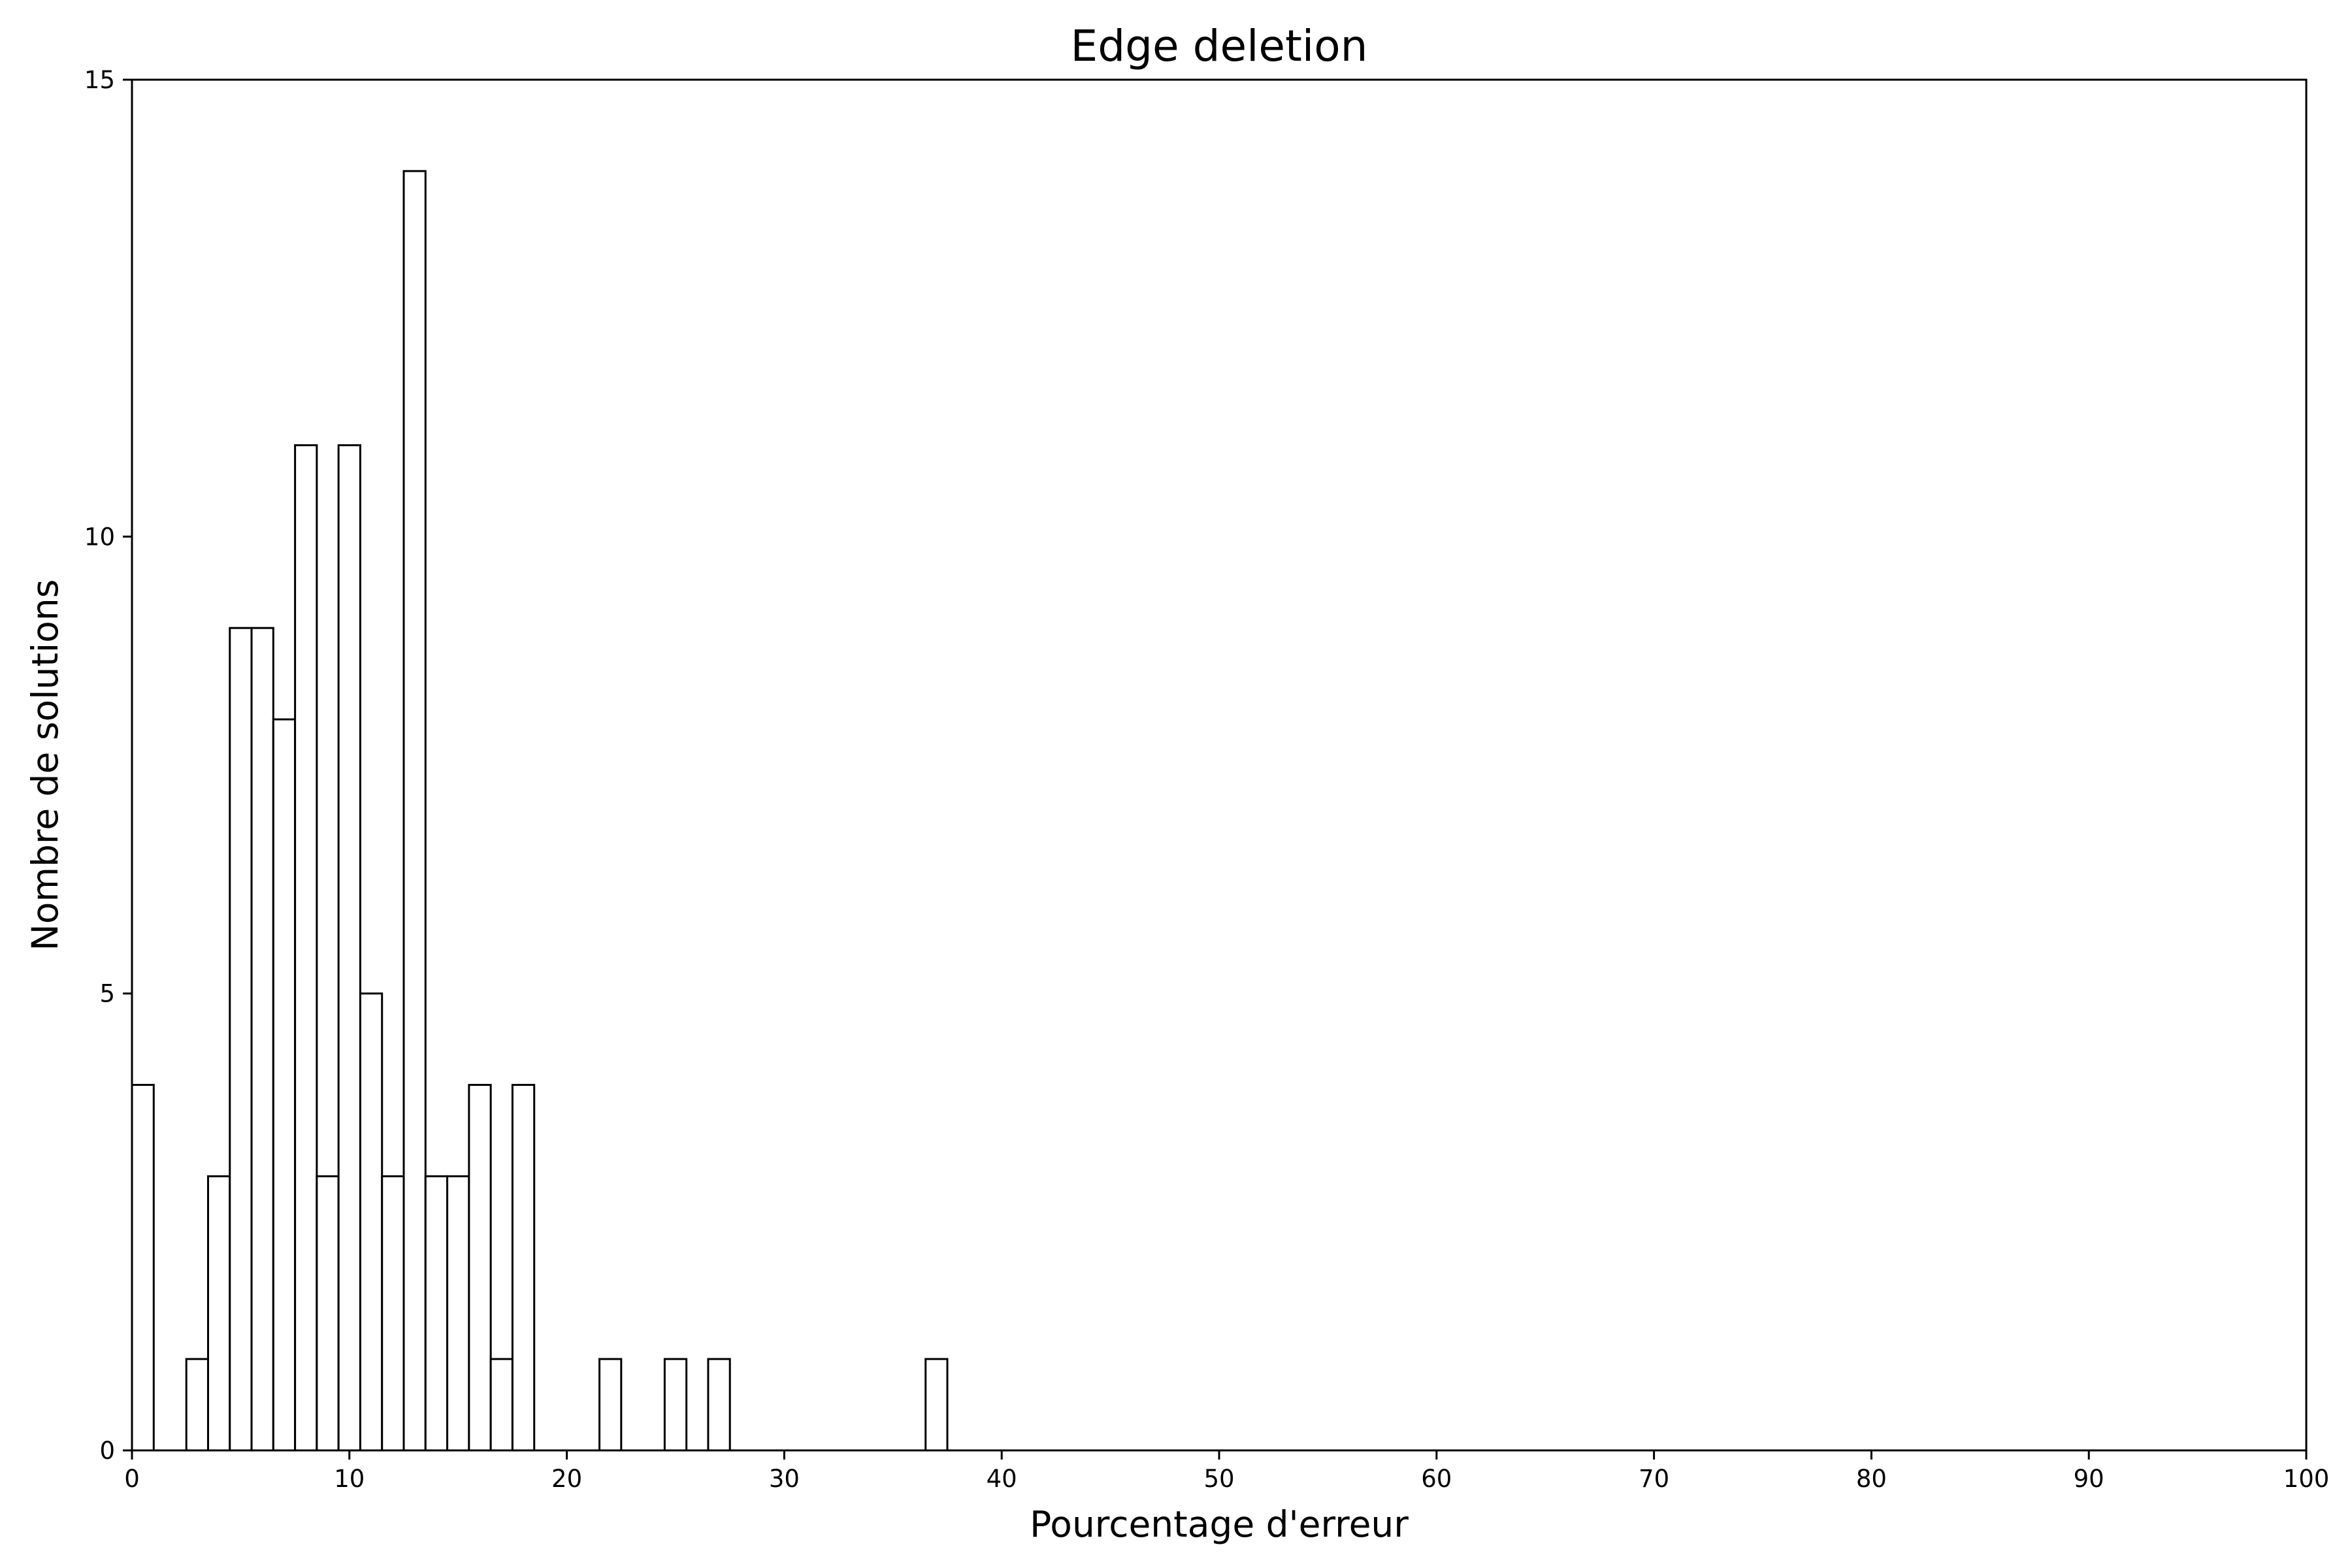 The height and width of the screenshot is (1568, 2352). I want to click on y-tick-label: 10, so click(99, 537).